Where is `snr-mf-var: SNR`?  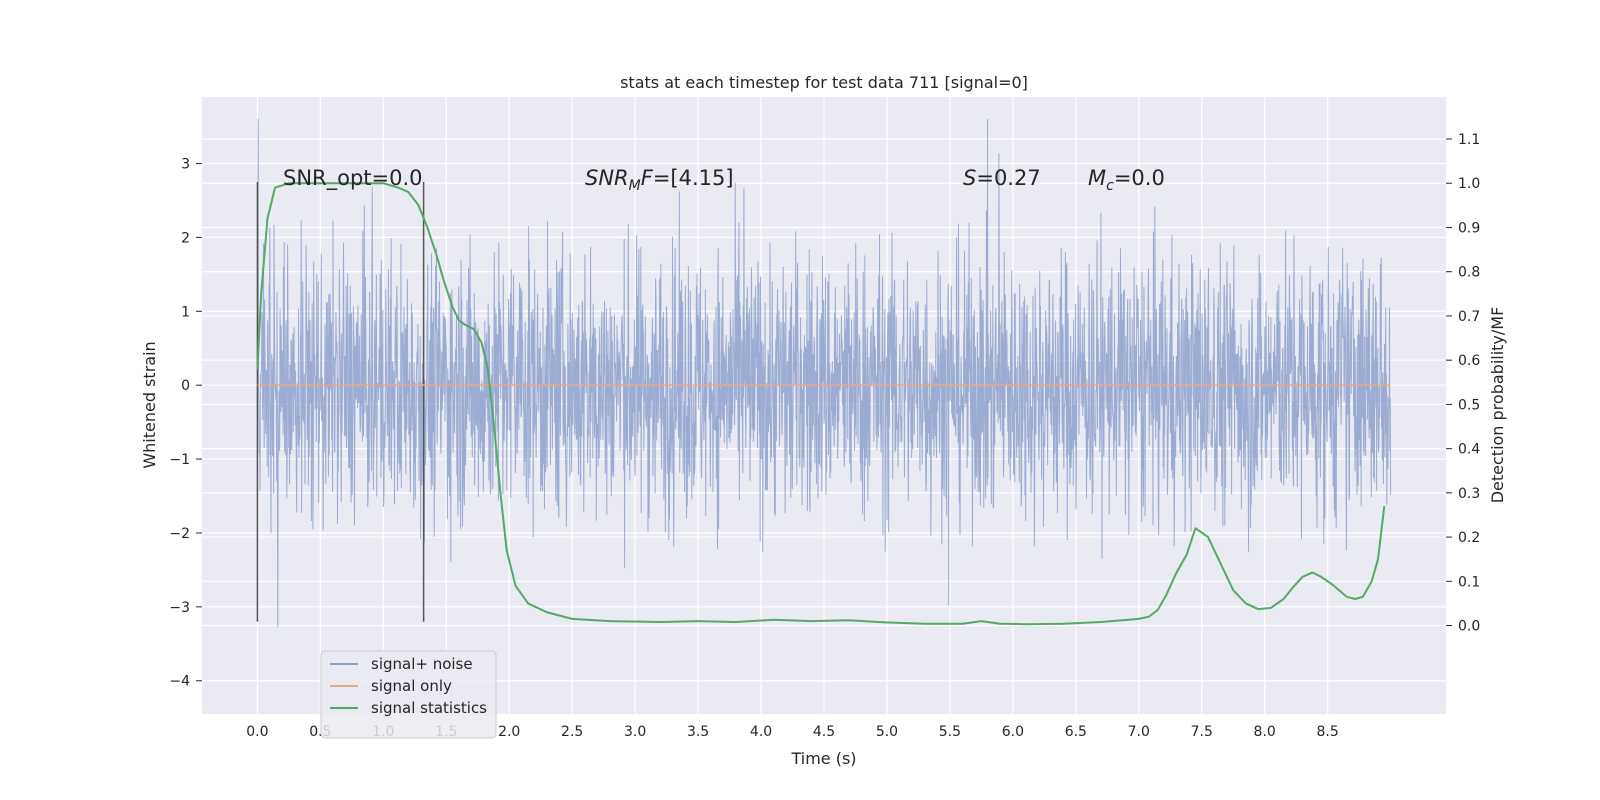
snr-mf-var: SNR is located at coordinates (607, 178).